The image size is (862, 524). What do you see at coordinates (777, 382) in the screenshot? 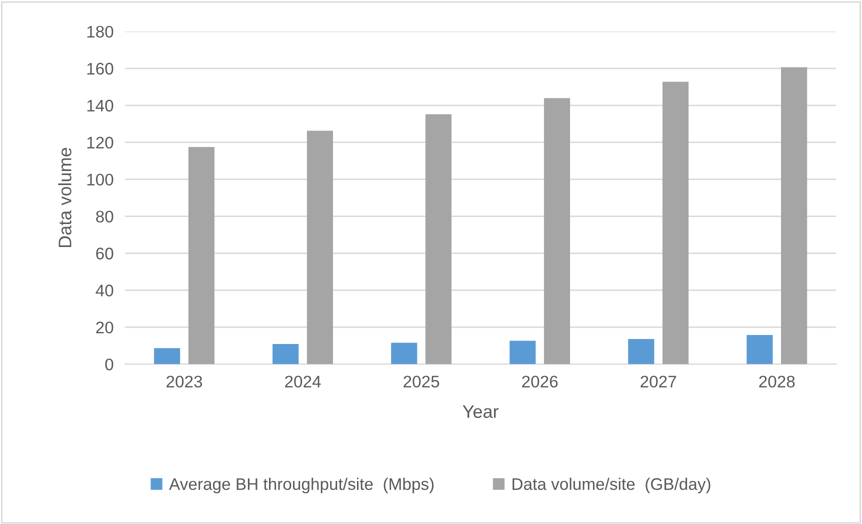
I see `x-tick-label: 2028` at bounding box center [777, 382].